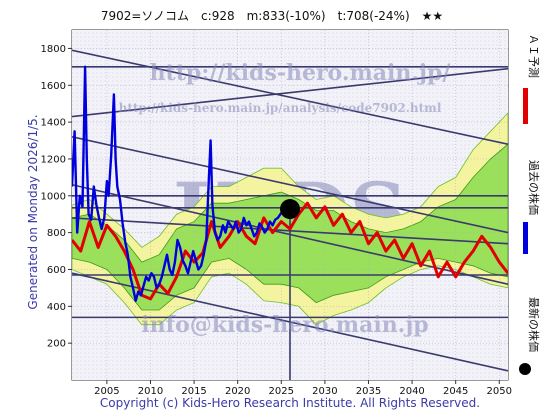 This screenshot has width=560, height=420. I want to click on legend-item-forecast: ＡＩ予測, so click(532, 79).